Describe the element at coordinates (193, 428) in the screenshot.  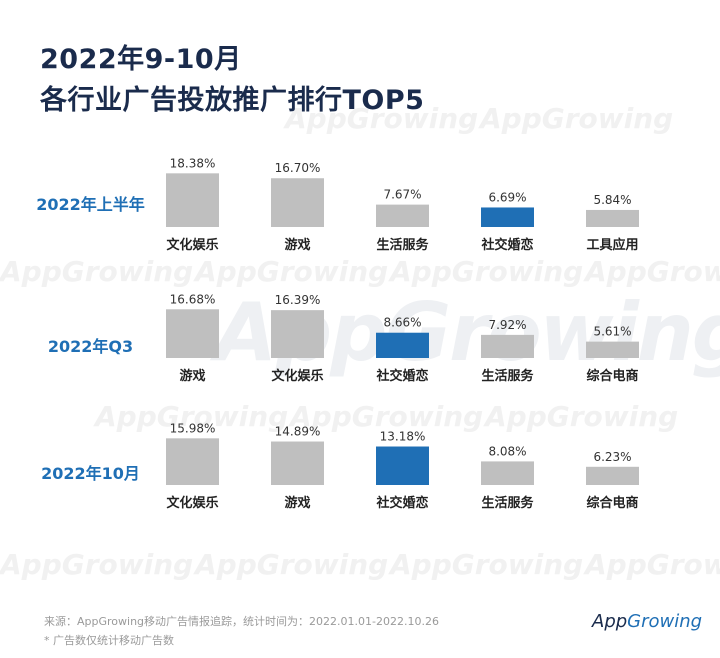
I see `value-label-2-0: 15.98%` at that location.